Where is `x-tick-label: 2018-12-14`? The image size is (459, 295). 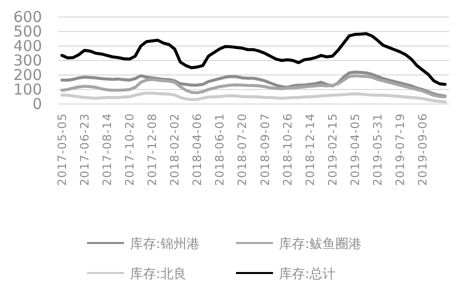
x-tick-label: 2018-12-14 is located at coordinates (309, 149).